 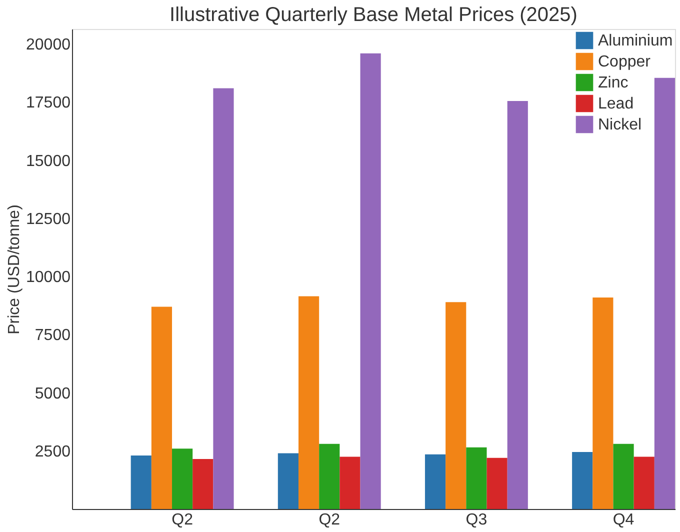 I want to click on legend-label: Aluminium, so click(x=635, y=41).